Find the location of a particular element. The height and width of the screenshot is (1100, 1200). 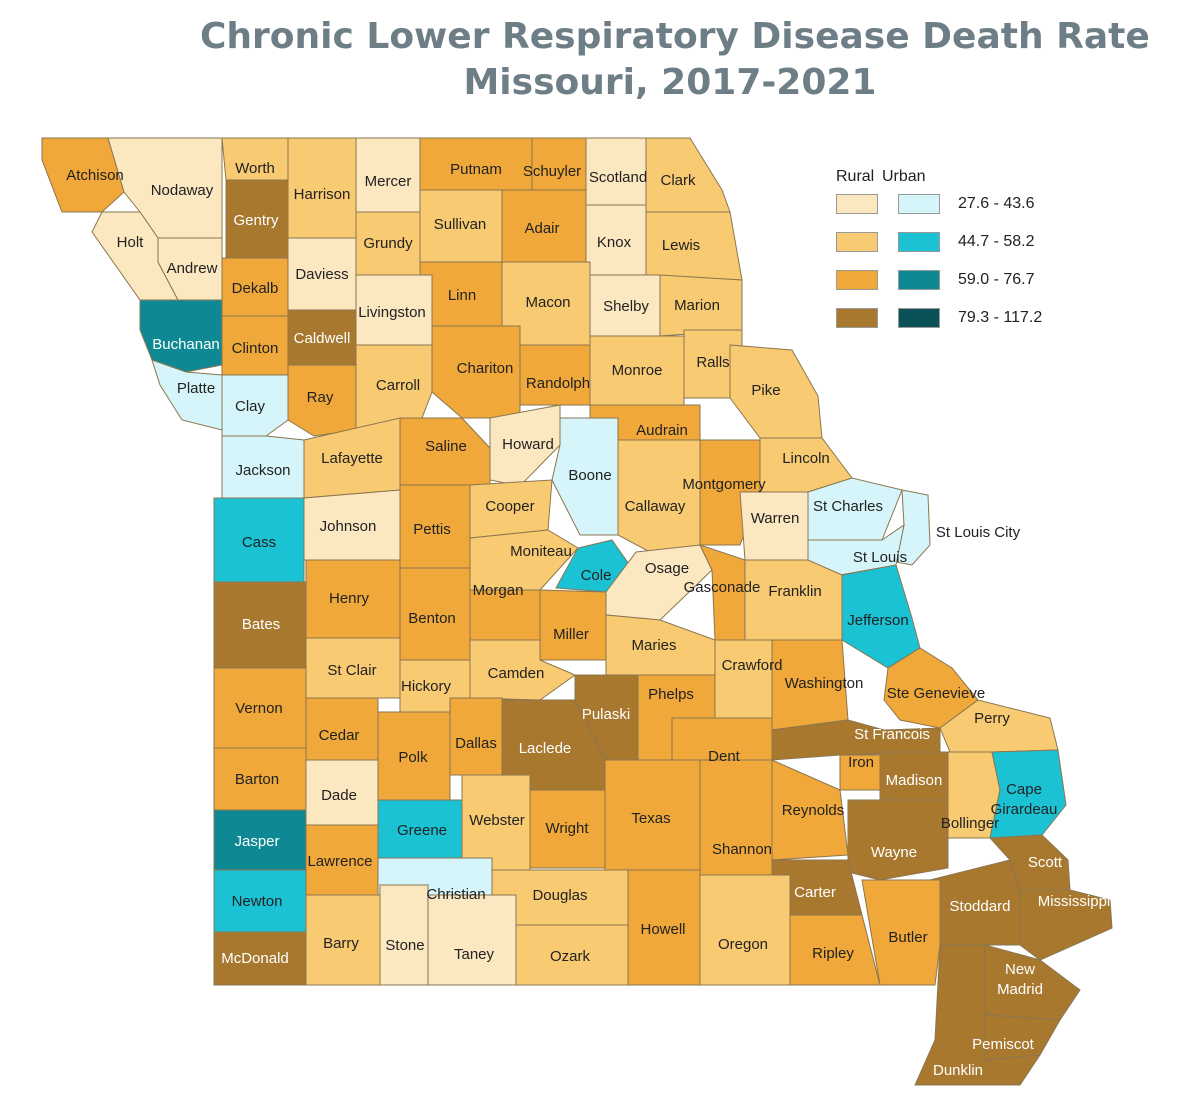

county-label-madison: Madison is located at coordinates (914, 780).